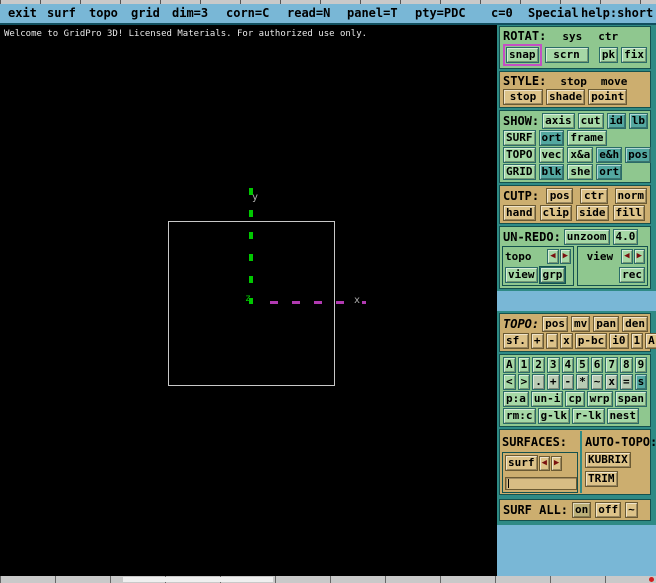  What do you see at coordinates (556, 463) in the screenshot?
I see `surf-next-arrow-icon: ▶` at bounding box center [556, 463].